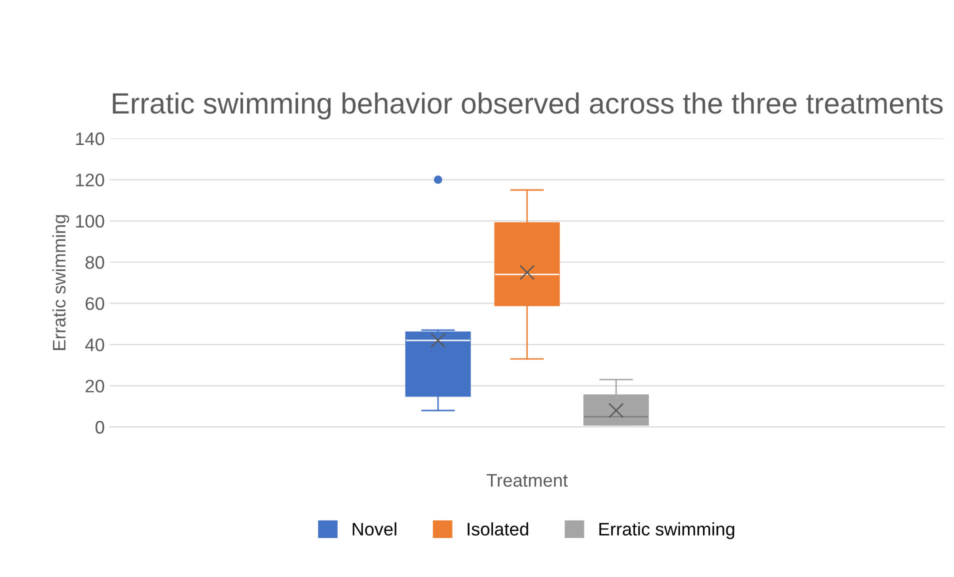 The width and height of the screenshot is (954, 577). I want to click on legend-label: Erratic swimming, so click(666, 531).